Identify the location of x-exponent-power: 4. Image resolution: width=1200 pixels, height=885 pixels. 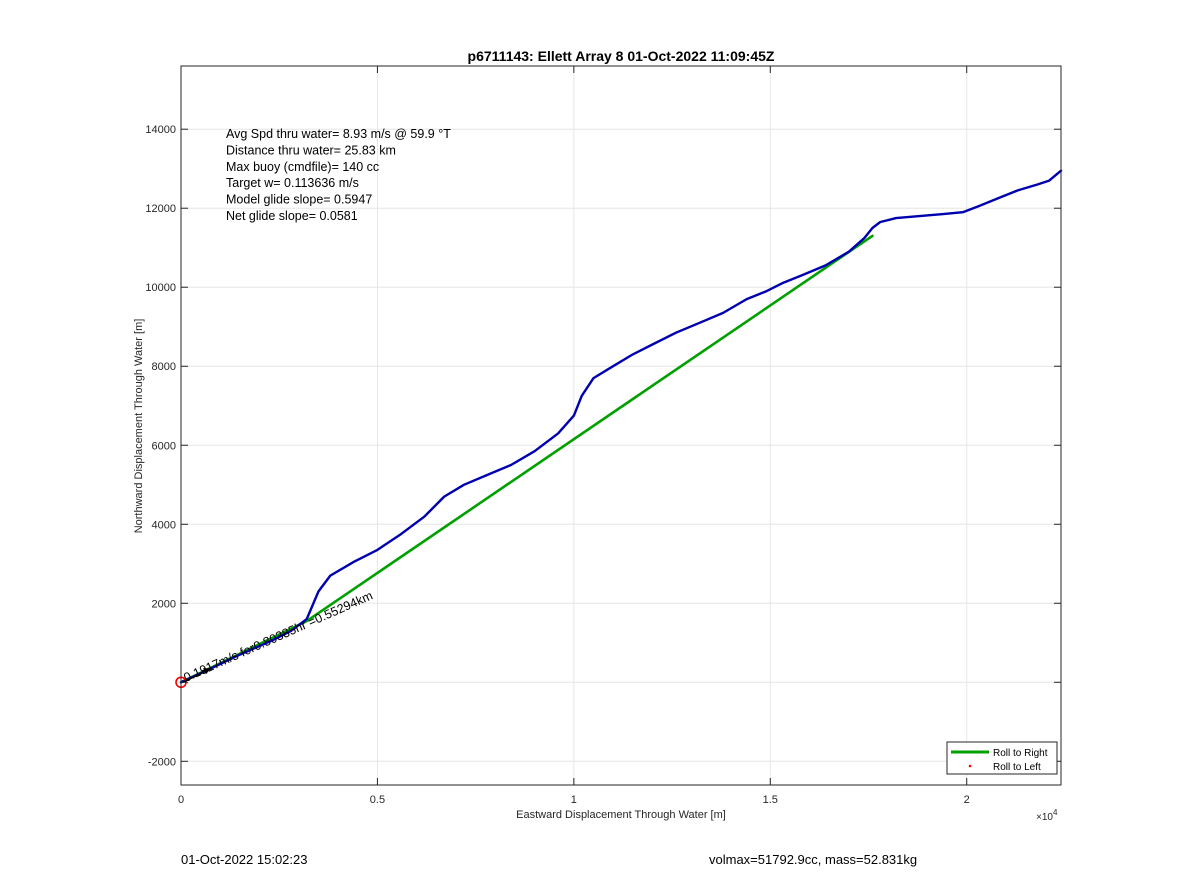
(1055, 812).